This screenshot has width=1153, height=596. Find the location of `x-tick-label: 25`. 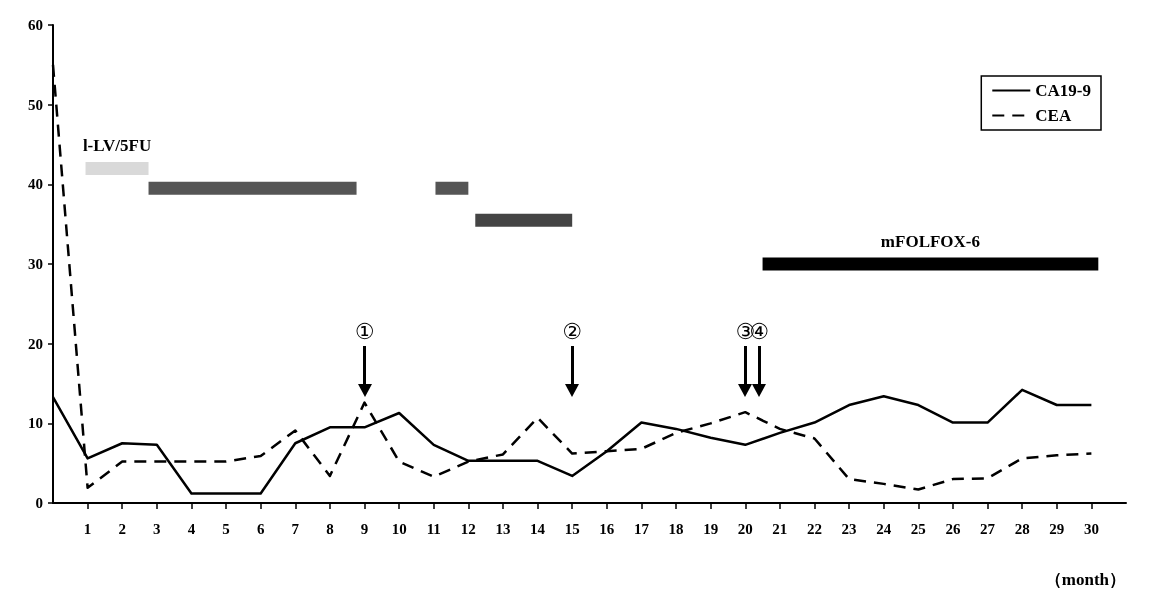

x-tick-label: 25 is located at coordinates (918, 528).